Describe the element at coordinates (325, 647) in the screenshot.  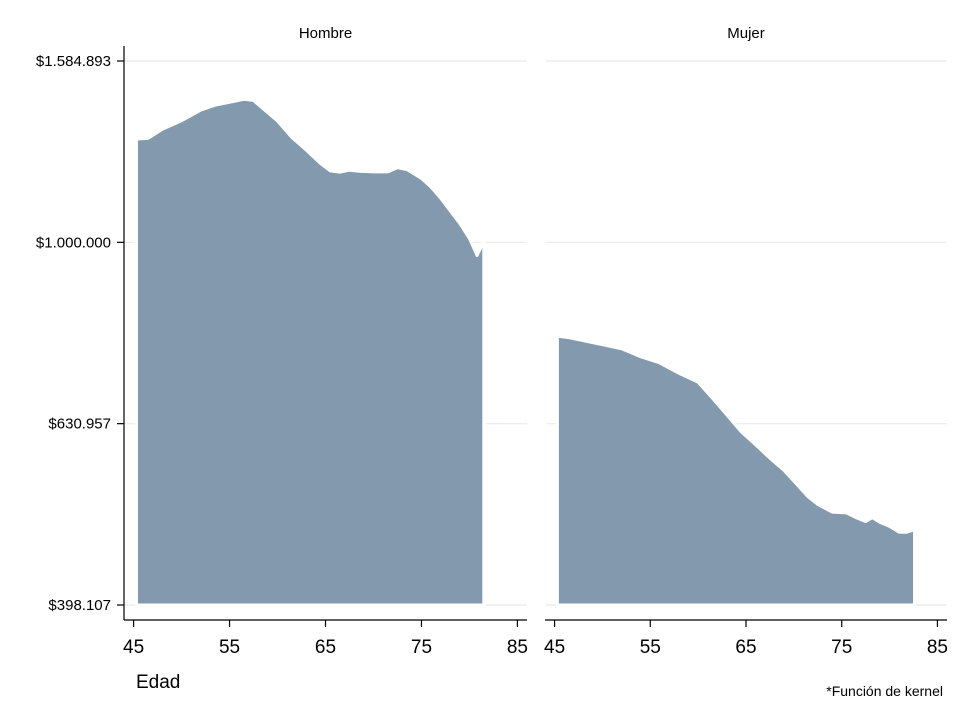
I see `x-tick-label-panel0-2: 65` at that location.